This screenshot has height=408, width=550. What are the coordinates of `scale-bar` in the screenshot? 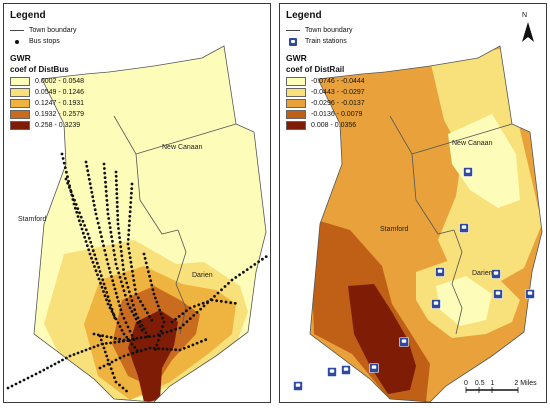 It's located at (492, 390).